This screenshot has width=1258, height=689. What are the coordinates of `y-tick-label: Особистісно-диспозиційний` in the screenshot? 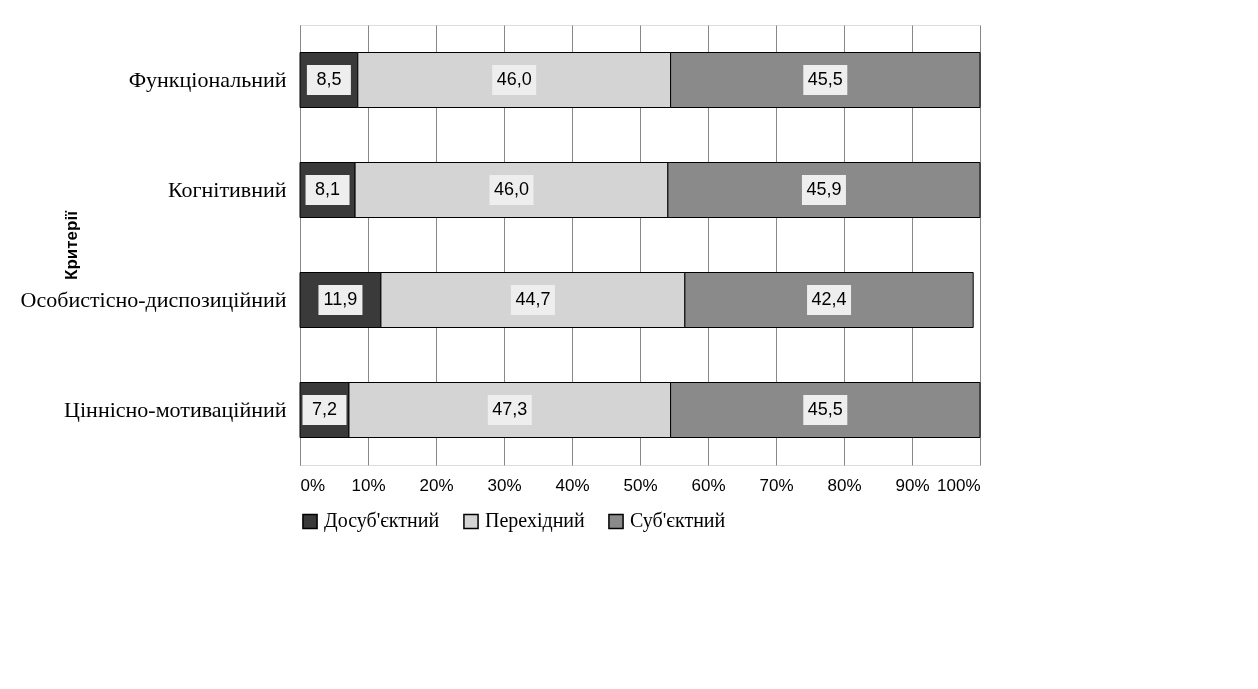 It's located at (153, 299).